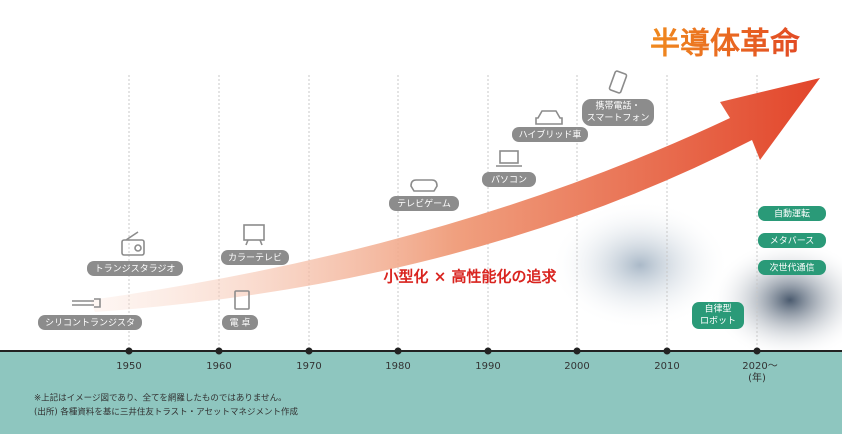  Describe the element at coordinates (666, 366) in the screenshot. I see `year-label: 2010` at that location.